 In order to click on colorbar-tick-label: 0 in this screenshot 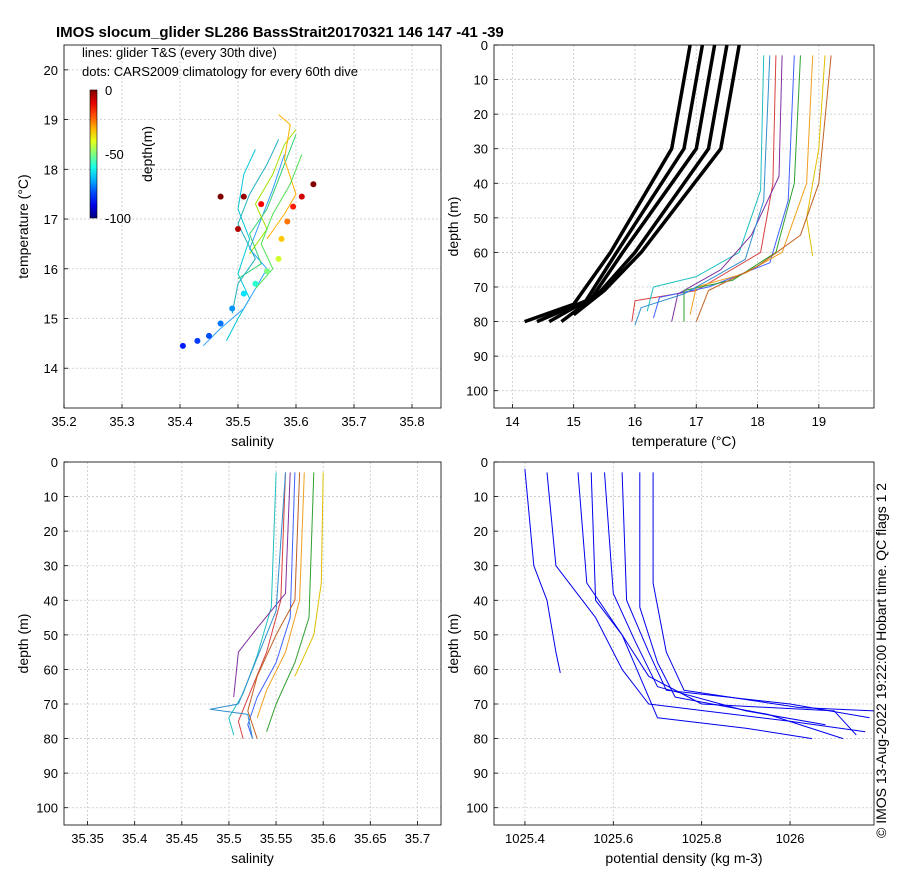, I will do `click(108, 90)`.